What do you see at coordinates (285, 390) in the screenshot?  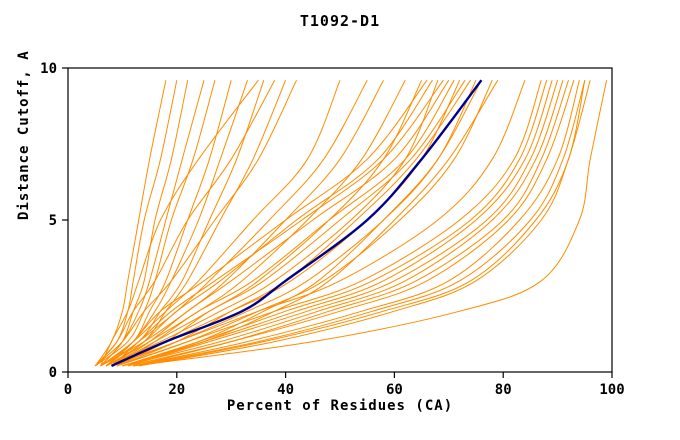 I see `x-tick-label: 40` at bounding box center [285, 390].